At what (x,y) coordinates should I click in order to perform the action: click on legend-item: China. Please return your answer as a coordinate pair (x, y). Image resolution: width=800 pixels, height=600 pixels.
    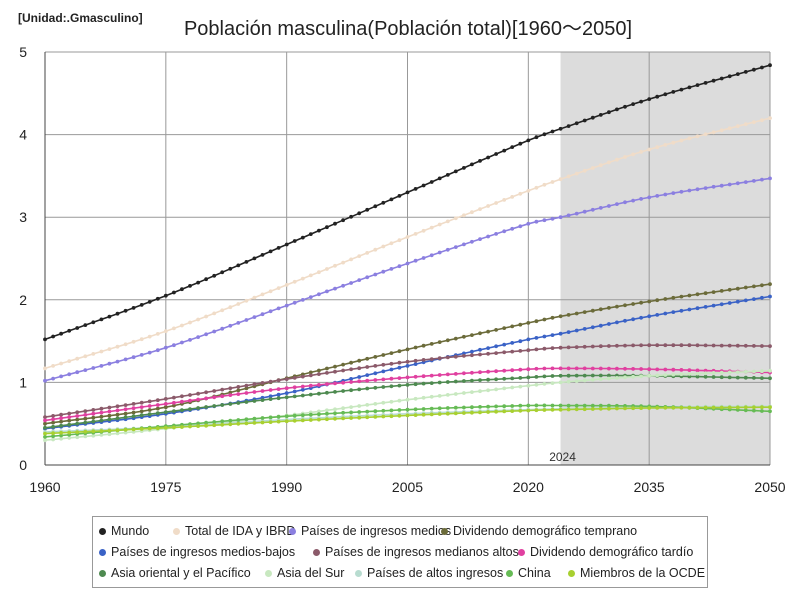
    Looking at the image, I should click on (528, 573).